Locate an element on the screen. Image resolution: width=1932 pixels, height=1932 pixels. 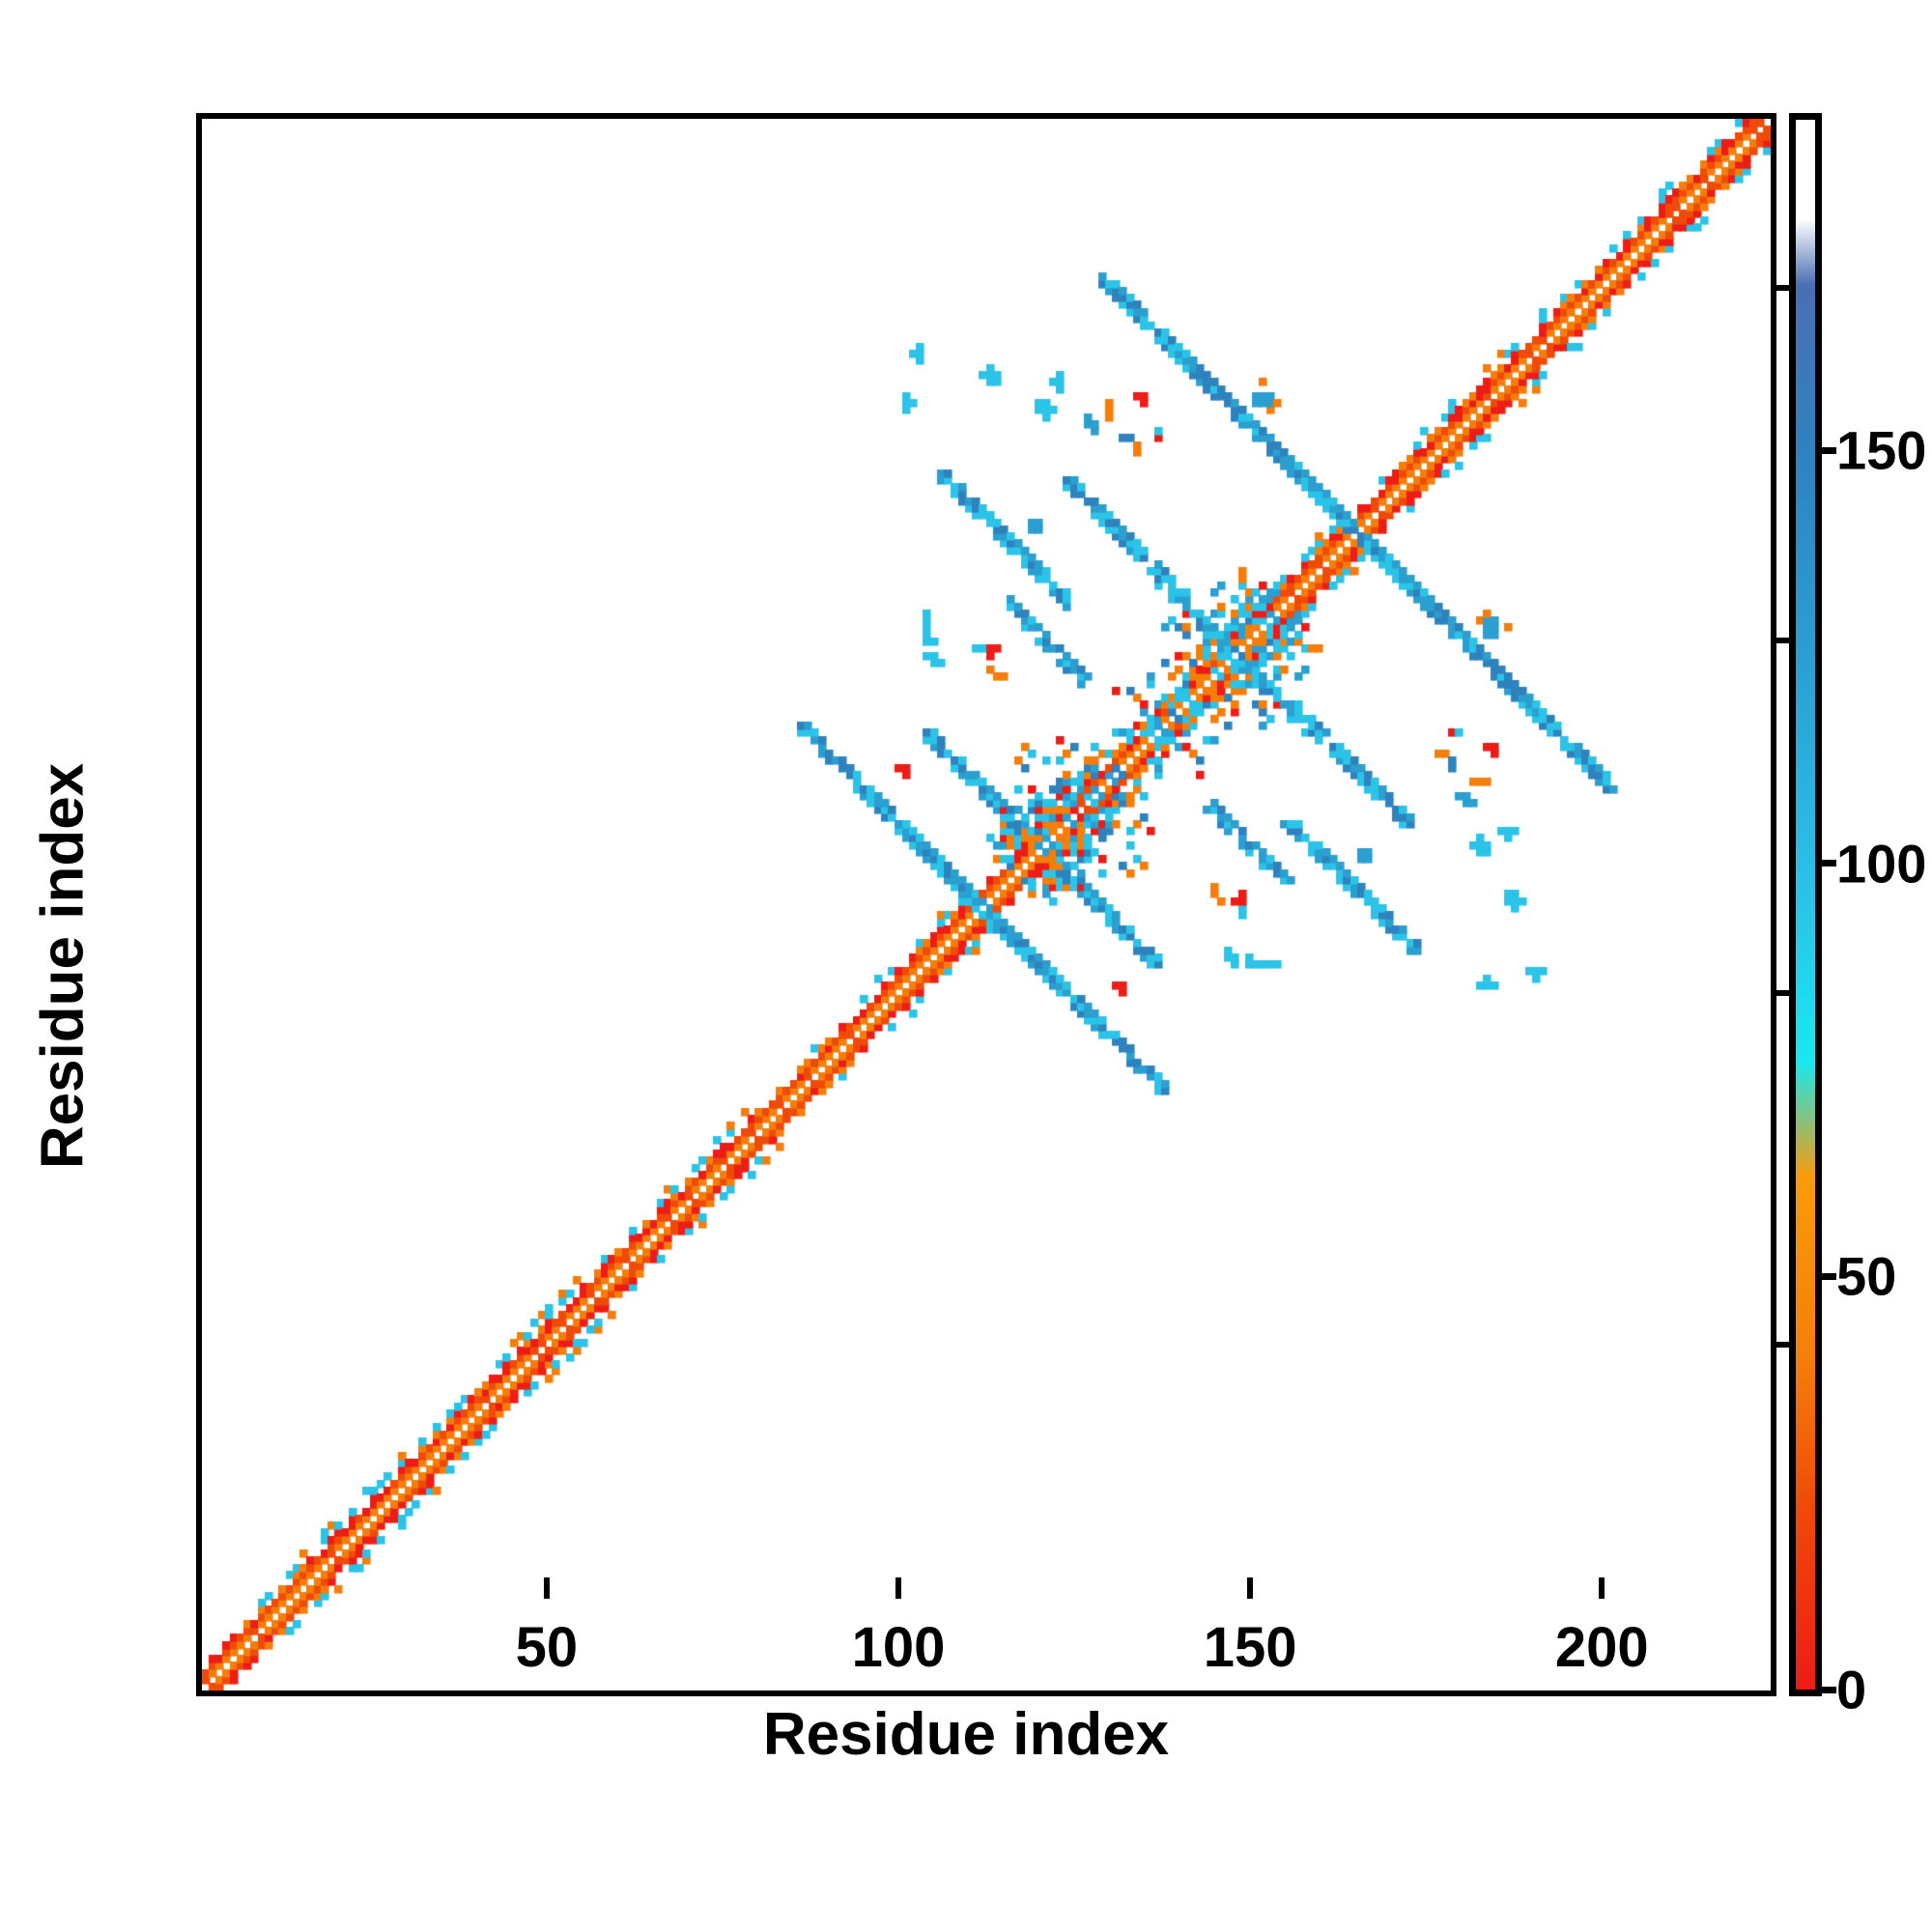
x-axis-tick-label-150: 150 is located at coordinates (1250, 1647).